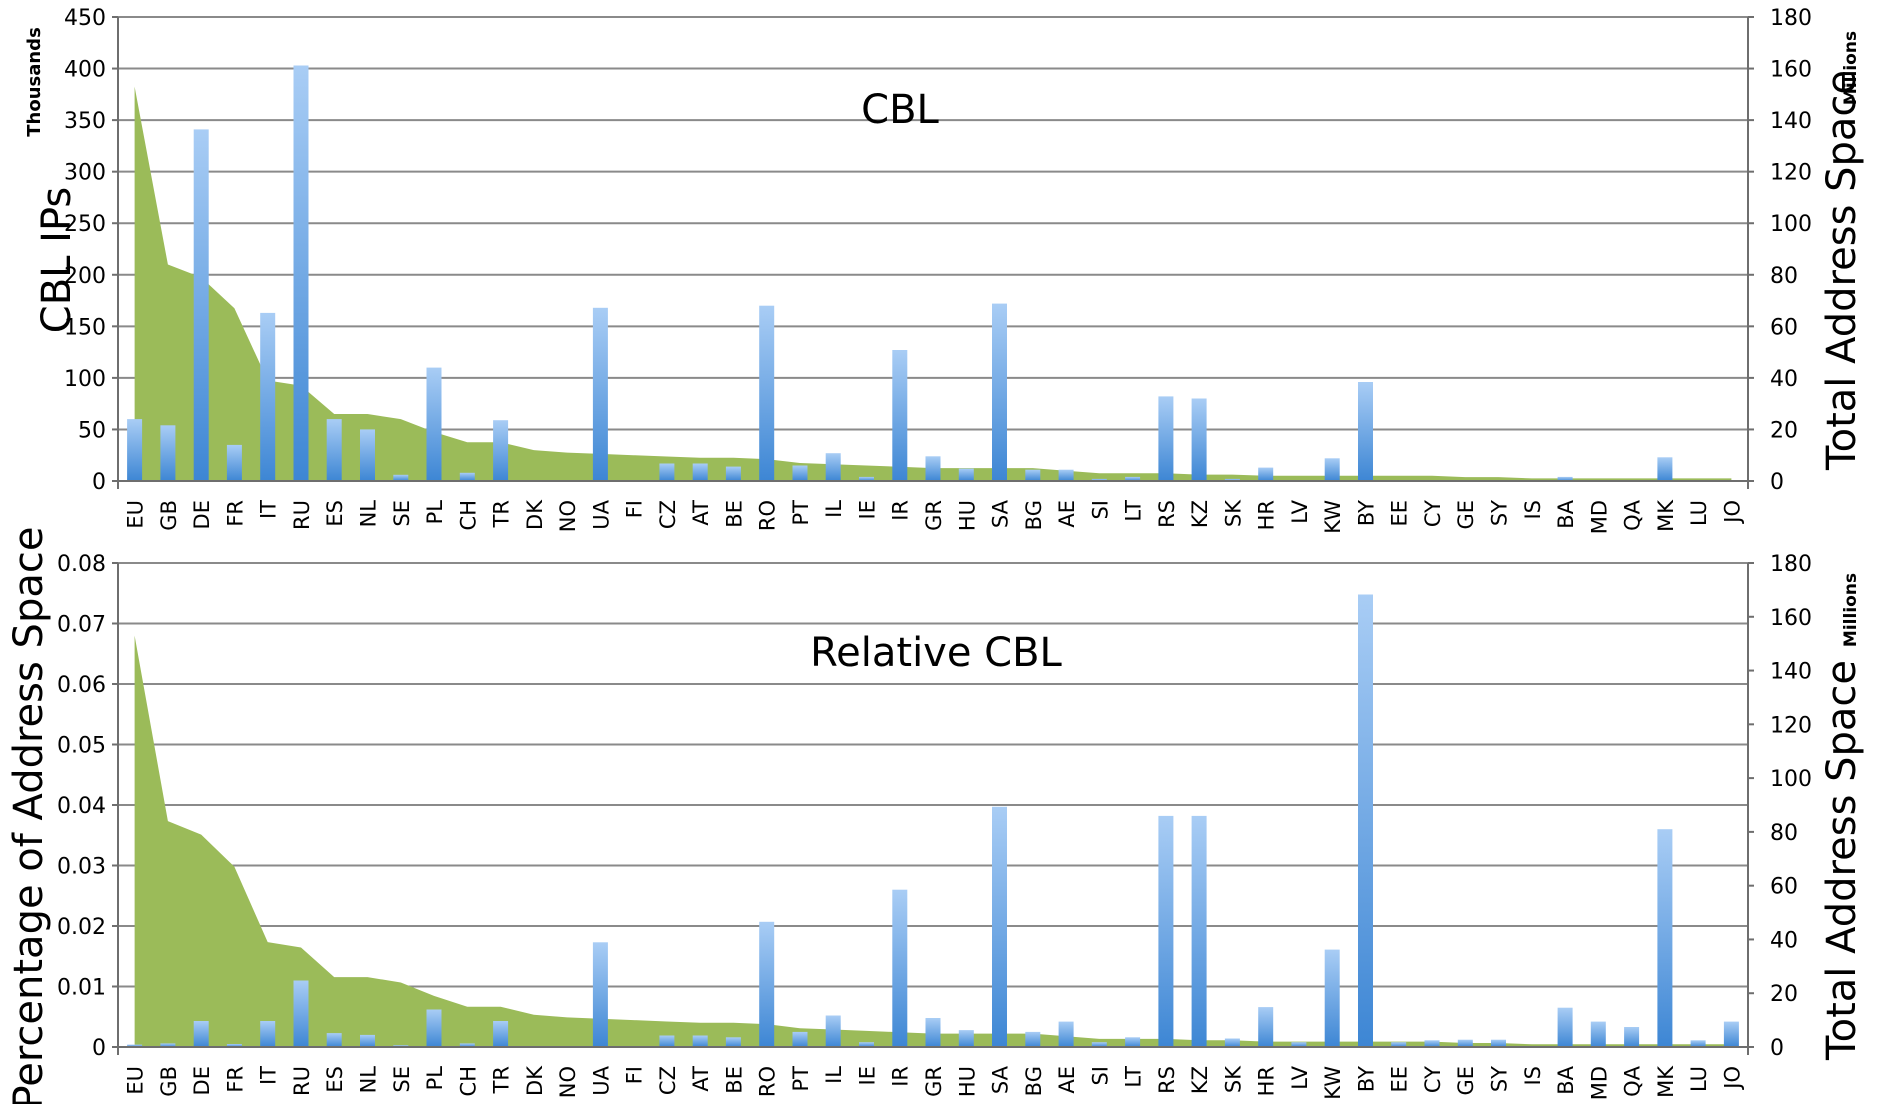  I want to click on relative-cbl-bar-il, so click(833, 1031).